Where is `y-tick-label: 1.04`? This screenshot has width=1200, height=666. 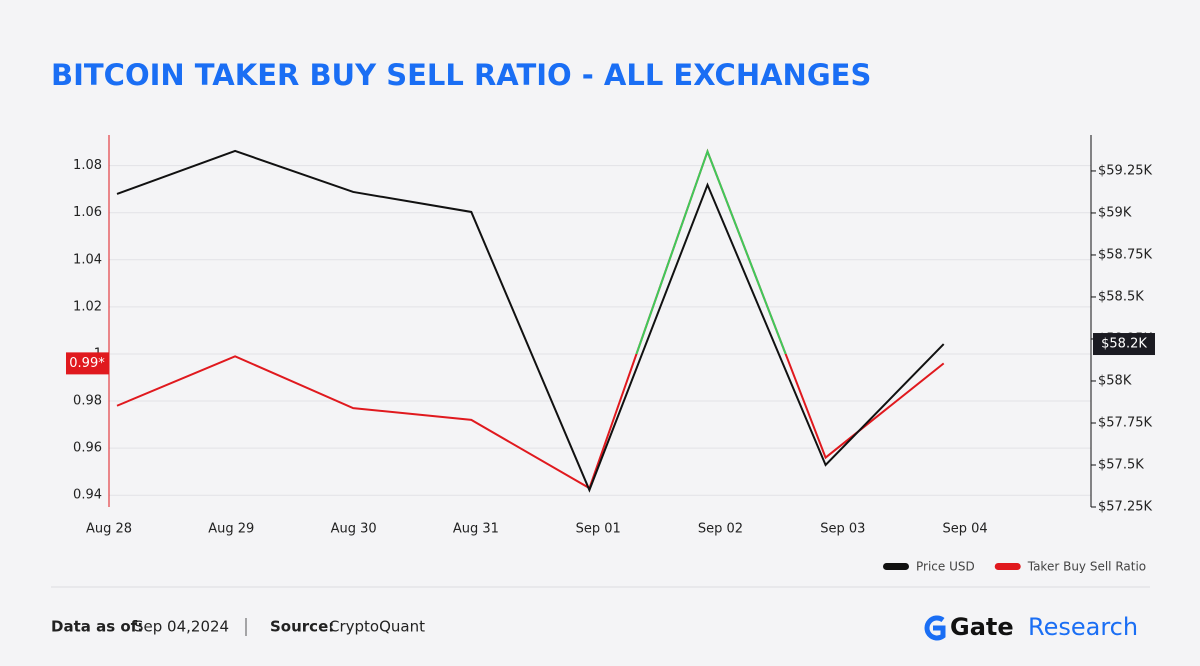 y-tick-label: 1.04 is located at coordinates (87, 259).